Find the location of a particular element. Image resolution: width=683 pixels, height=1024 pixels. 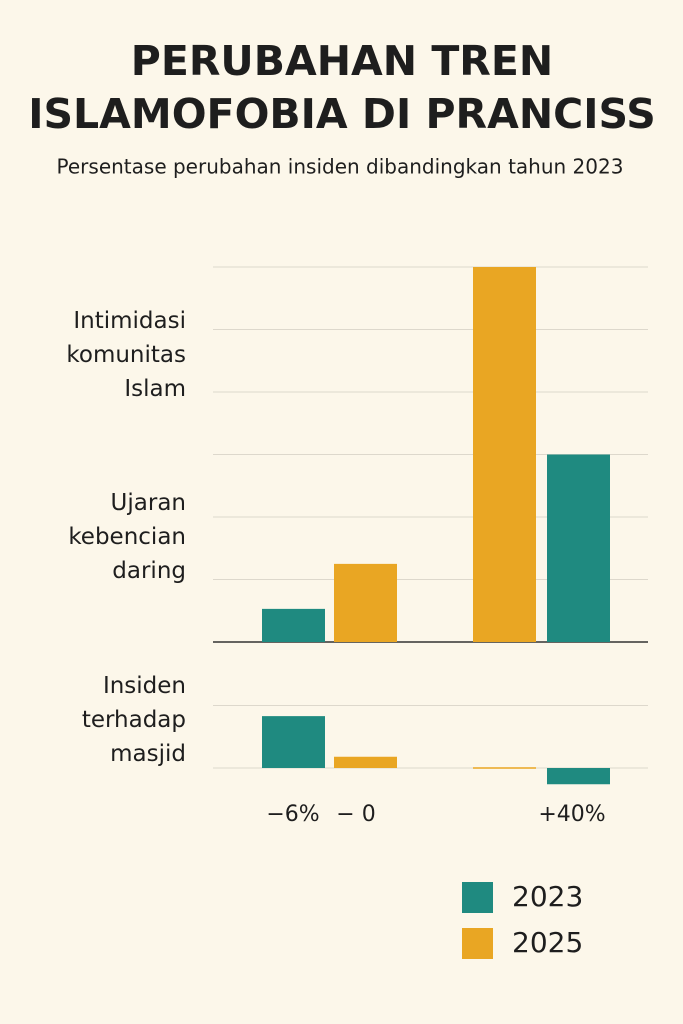

row-label: Intimidasi komunitas Islam is located at coordinates (126, 355).